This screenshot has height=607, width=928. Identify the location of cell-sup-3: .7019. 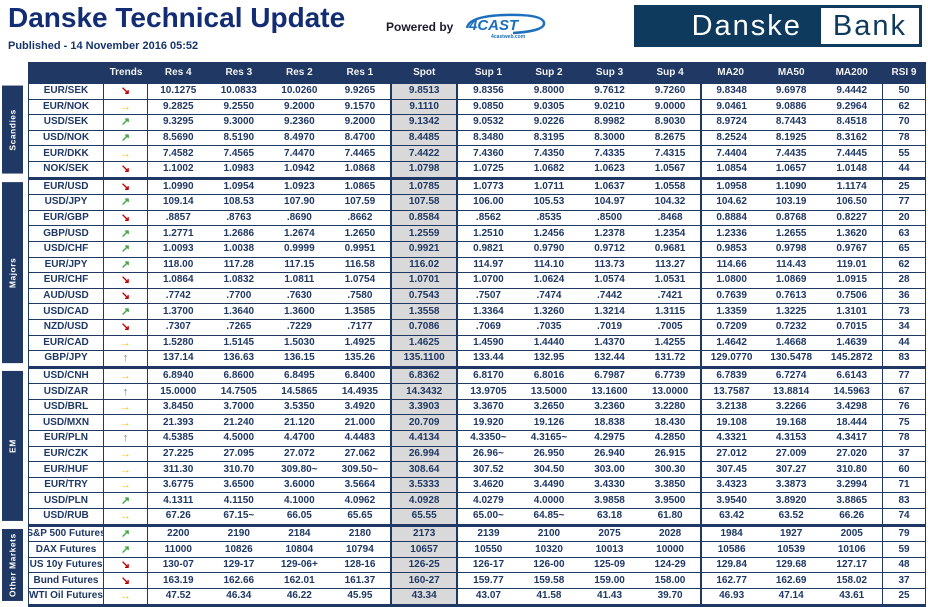
(610, 327).